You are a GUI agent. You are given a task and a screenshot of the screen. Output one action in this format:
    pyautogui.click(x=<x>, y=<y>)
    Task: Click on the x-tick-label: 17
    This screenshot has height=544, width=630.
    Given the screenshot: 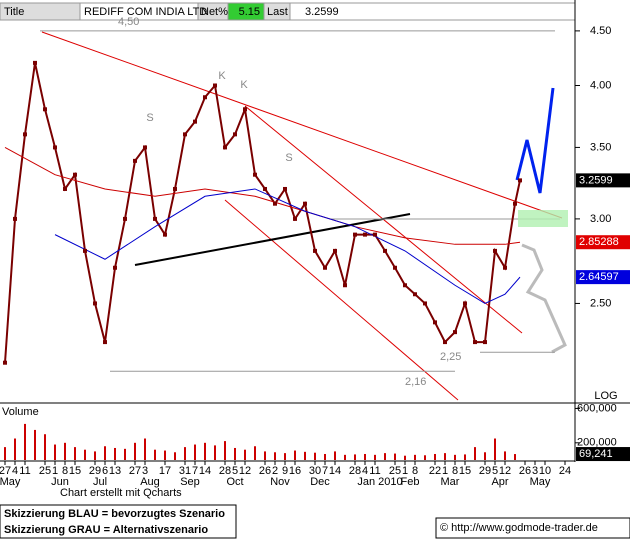 What is the action you would take?
    pyautogui.click(x=165, y=471)
    